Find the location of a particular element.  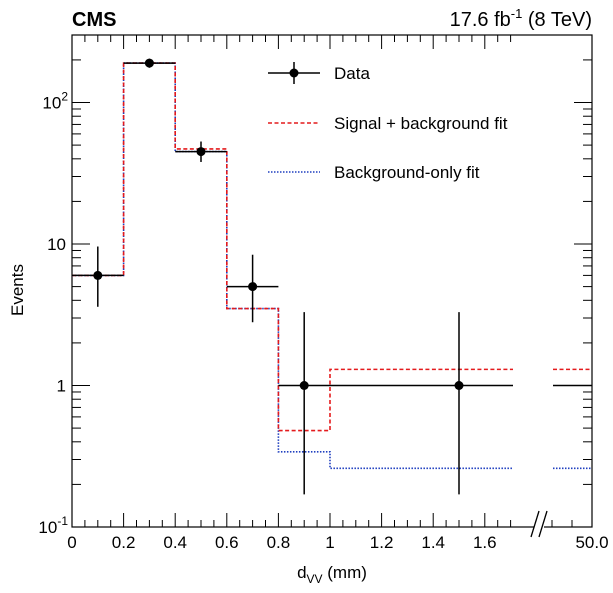

x-tick-label: 0.4 is located at coordinates (175, 542).